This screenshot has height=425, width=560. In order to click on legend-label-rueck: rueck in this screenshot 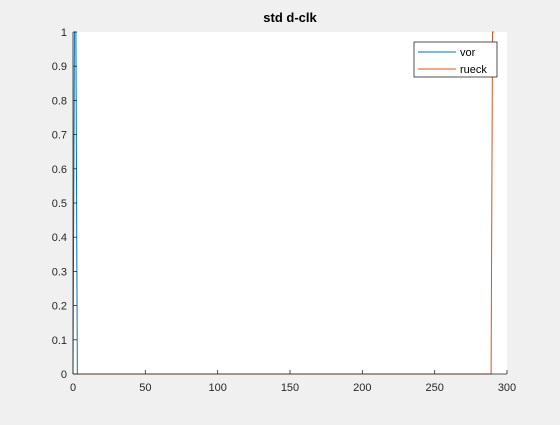, I will do `click(473, 70)`.